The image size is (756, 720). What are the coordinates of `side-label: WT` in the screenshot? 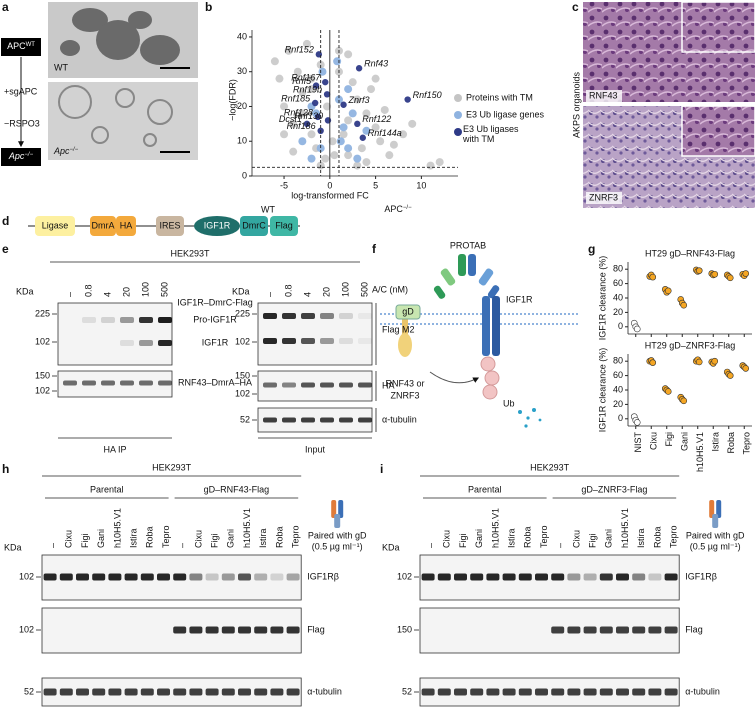 It's located at (268, 209).